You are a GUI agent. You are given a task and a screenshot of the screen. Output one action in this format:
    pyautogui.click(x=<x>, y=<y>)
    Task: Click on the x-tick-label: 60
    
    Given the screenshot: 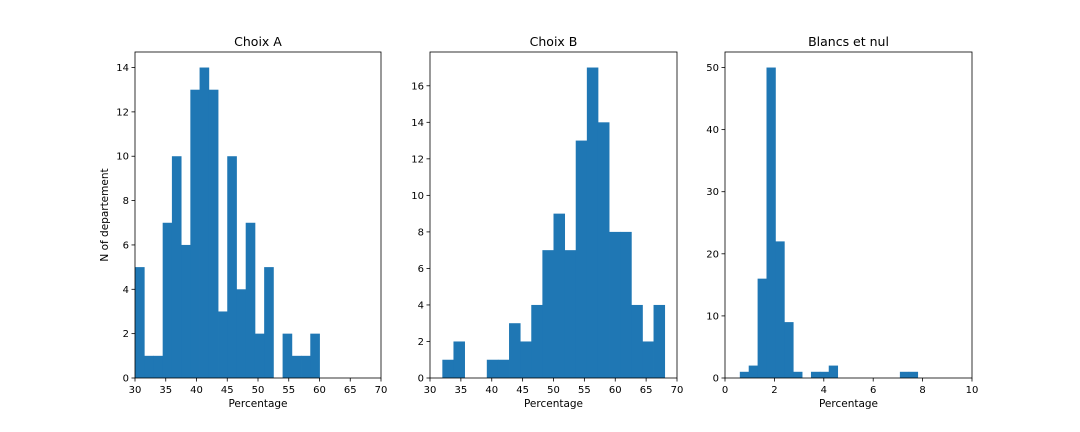 What is the action you would take?
    pyautogui.click(x=319, y=390)
    